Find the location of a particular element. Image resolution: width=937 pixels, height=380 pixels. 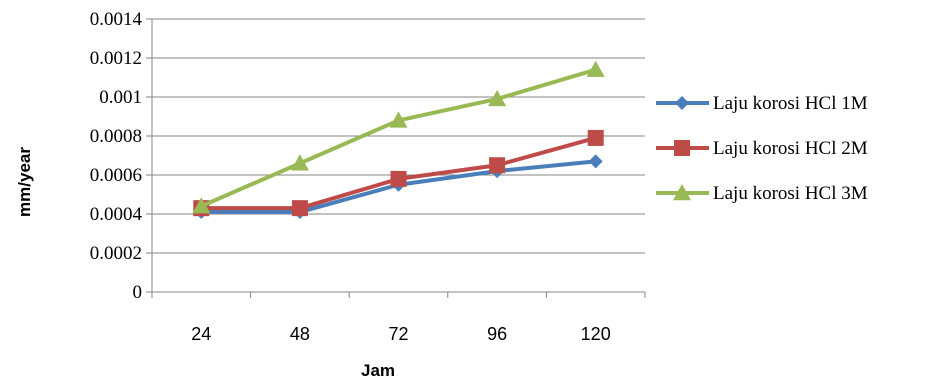

y-tick-label: 0.0004 is located at coordinates (116, 214).